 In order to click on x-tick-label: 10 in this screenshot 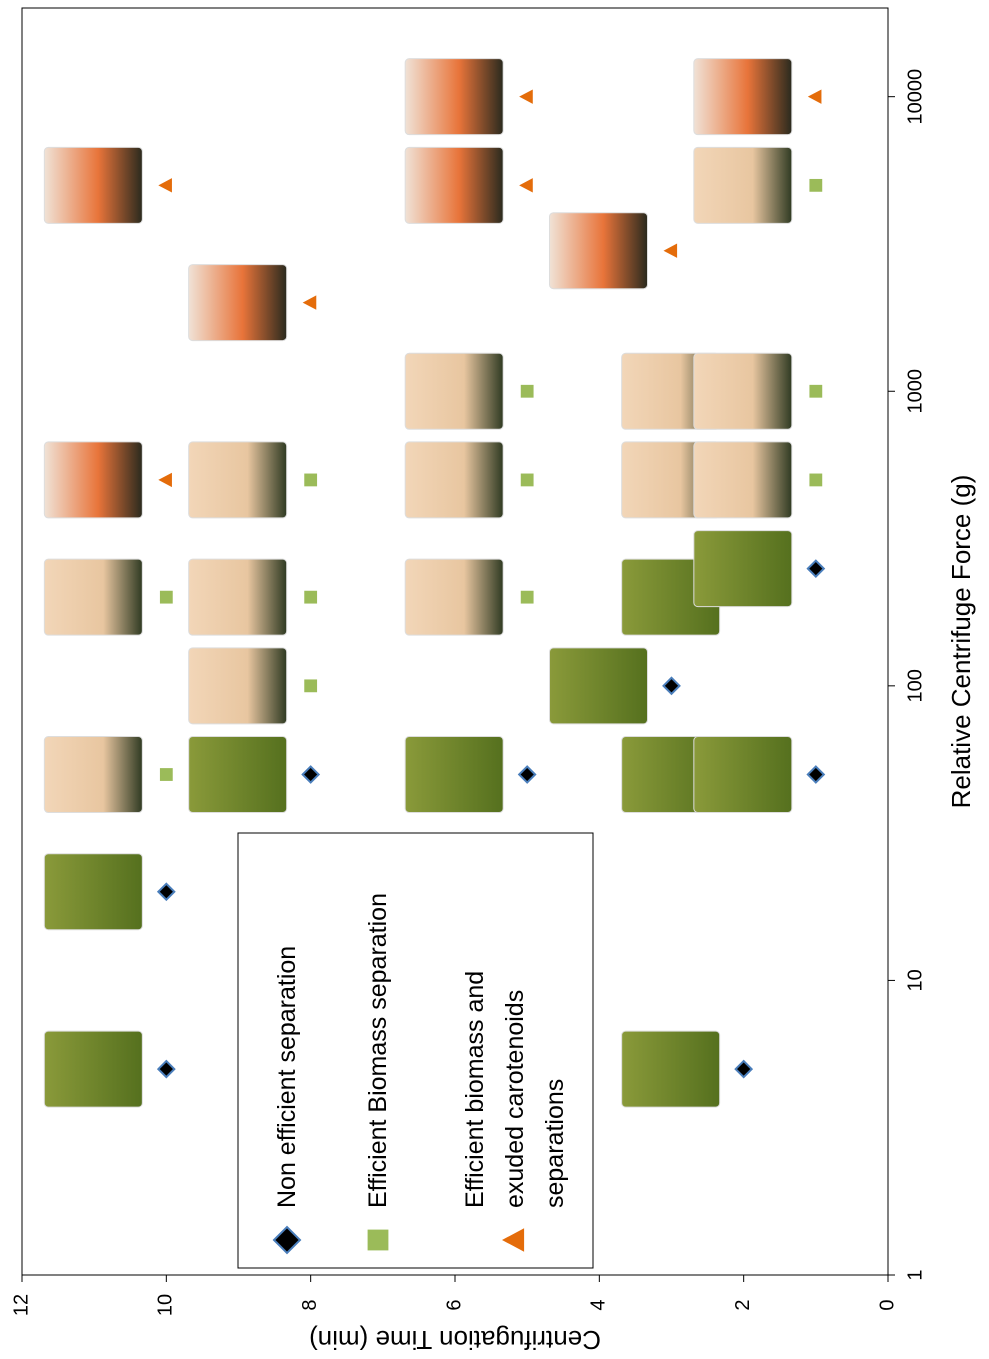, I will do `click(915, 980)`.